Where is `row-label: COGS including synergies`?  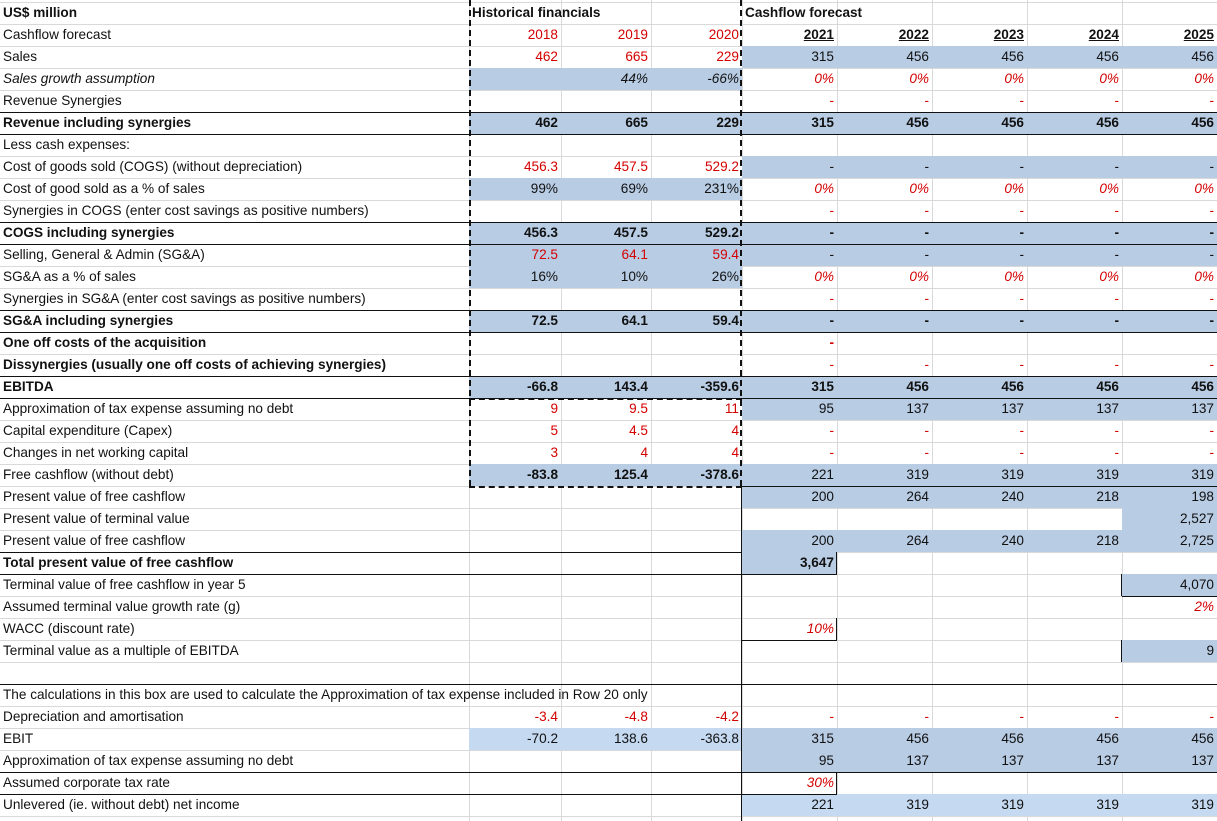
row-label: COGS including synergies is located at coordinates (89, 232).